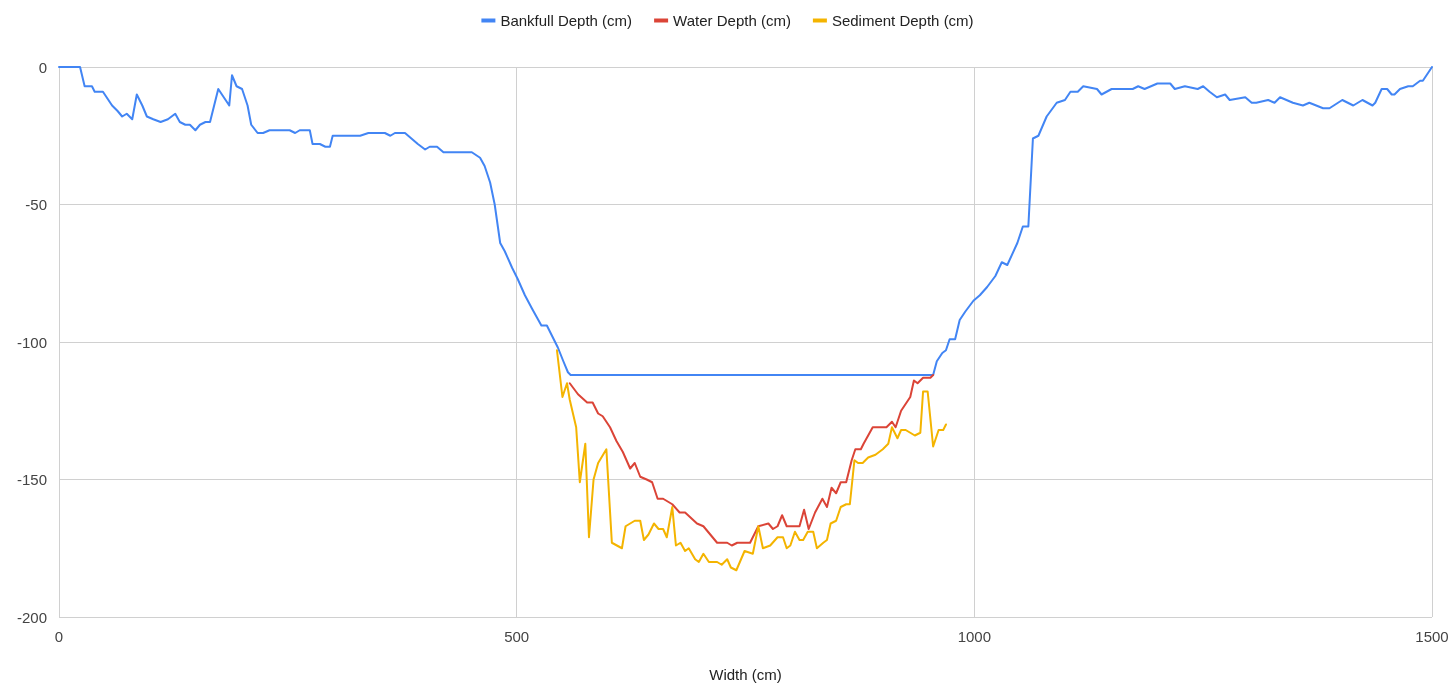  Describe the element at coordinates (974, 636) in the screenshot. I see `x-tick-label: 1000` at that location.